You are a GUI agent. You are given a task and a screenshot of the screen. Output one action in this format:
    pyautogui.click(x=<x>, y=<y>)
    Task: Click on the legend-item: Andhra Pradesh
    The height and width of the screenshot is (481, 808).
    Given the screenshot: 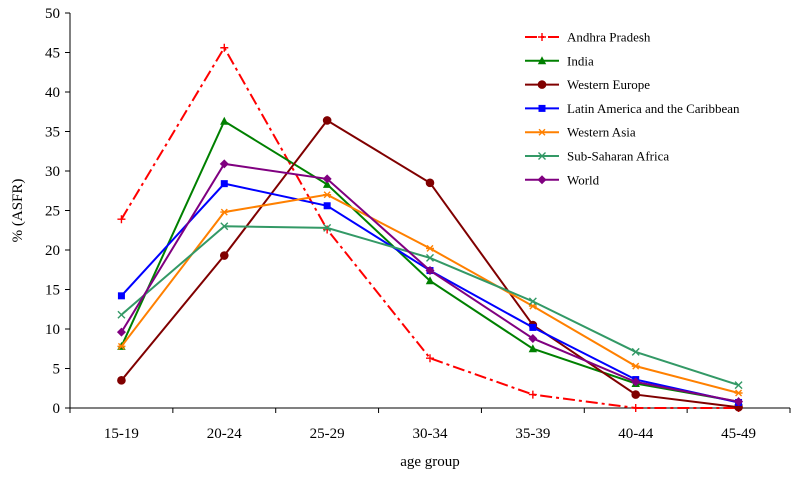 What is the action you would take?
    pyautogui.click(x=588, y=37)
    